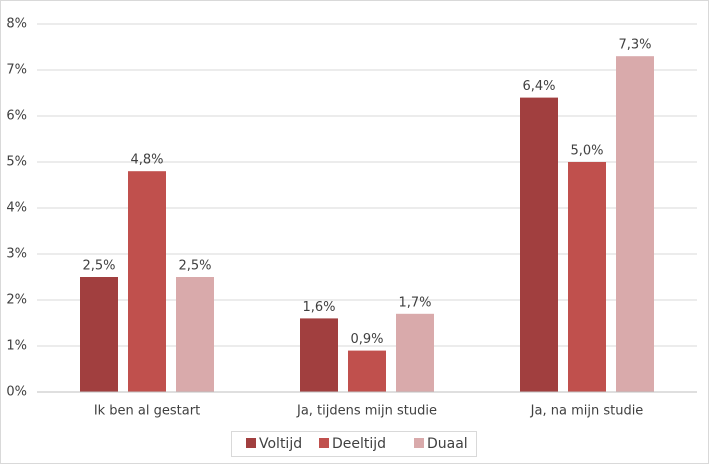 The image size is (709, 464). What do you see at coordinates (16, 208) in the screenshot?
I see `y-tick-label: 4%` at bounding box center [16, 208].